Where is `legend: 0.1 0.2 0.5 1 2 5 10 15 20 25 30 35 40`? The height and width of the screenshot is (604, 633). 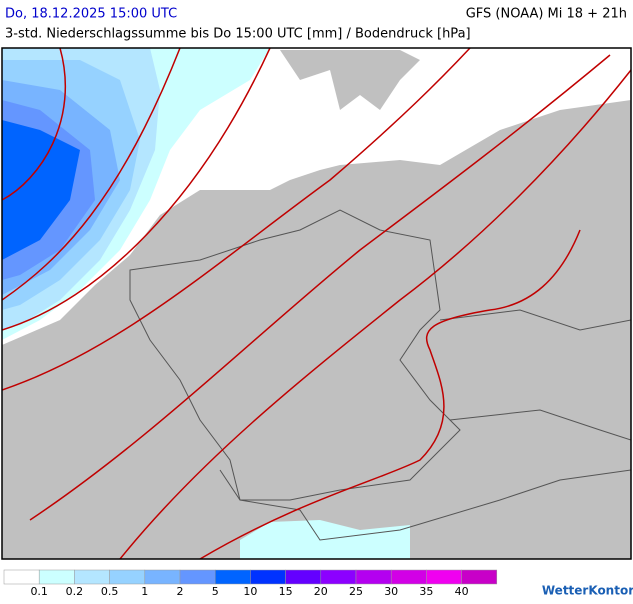 legend: 0.1 0.2 0.5 1 2 5 10 15 20 25 30 35 40 is located at coordinates (250, 583).